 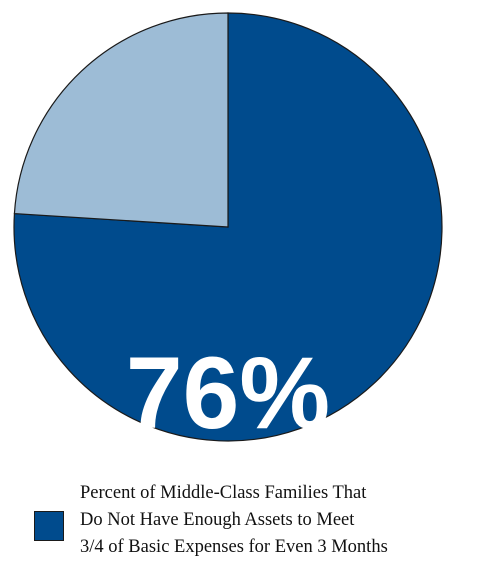 I want to click on legend-line-1: Percent of Middle-Class Families That, so click(x=223, y=493).